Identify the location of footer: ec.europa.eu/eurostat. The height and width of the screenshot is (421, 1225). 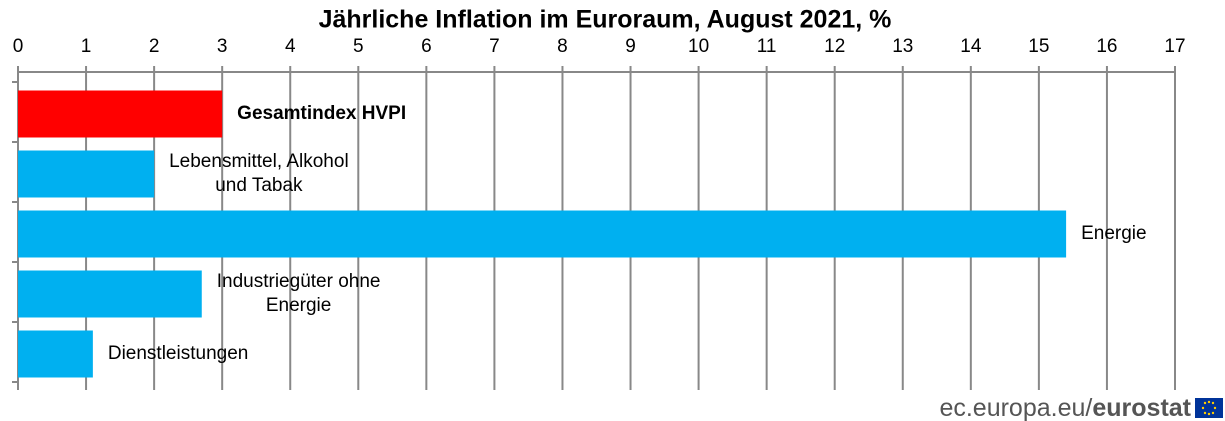
(1065, 407).